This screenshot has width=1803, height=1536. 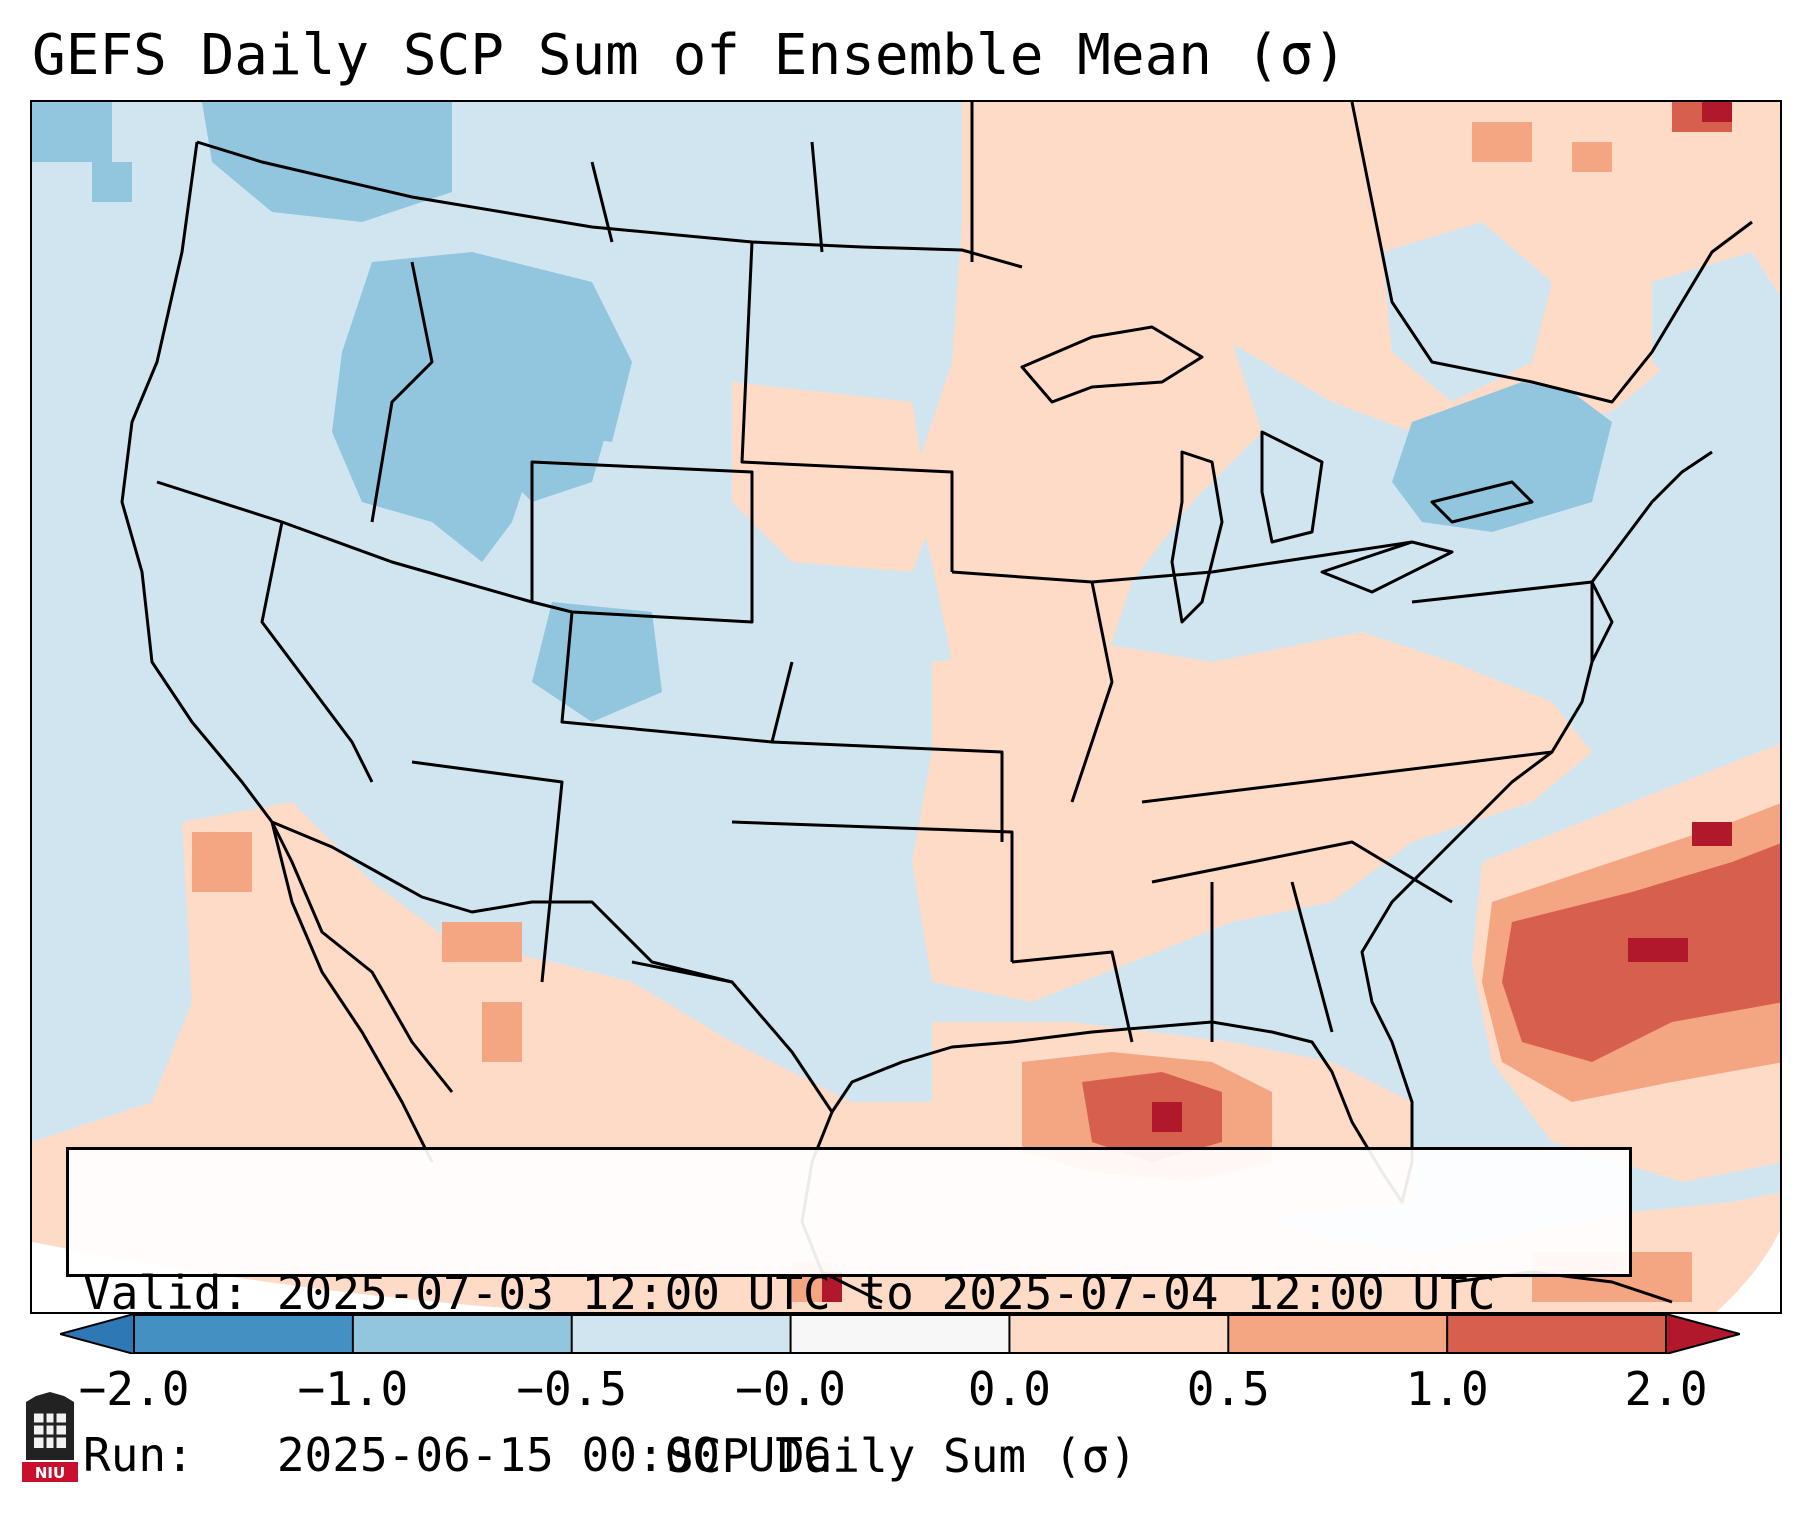 I want to click on lake-superior, so click(x=1112, y=364).